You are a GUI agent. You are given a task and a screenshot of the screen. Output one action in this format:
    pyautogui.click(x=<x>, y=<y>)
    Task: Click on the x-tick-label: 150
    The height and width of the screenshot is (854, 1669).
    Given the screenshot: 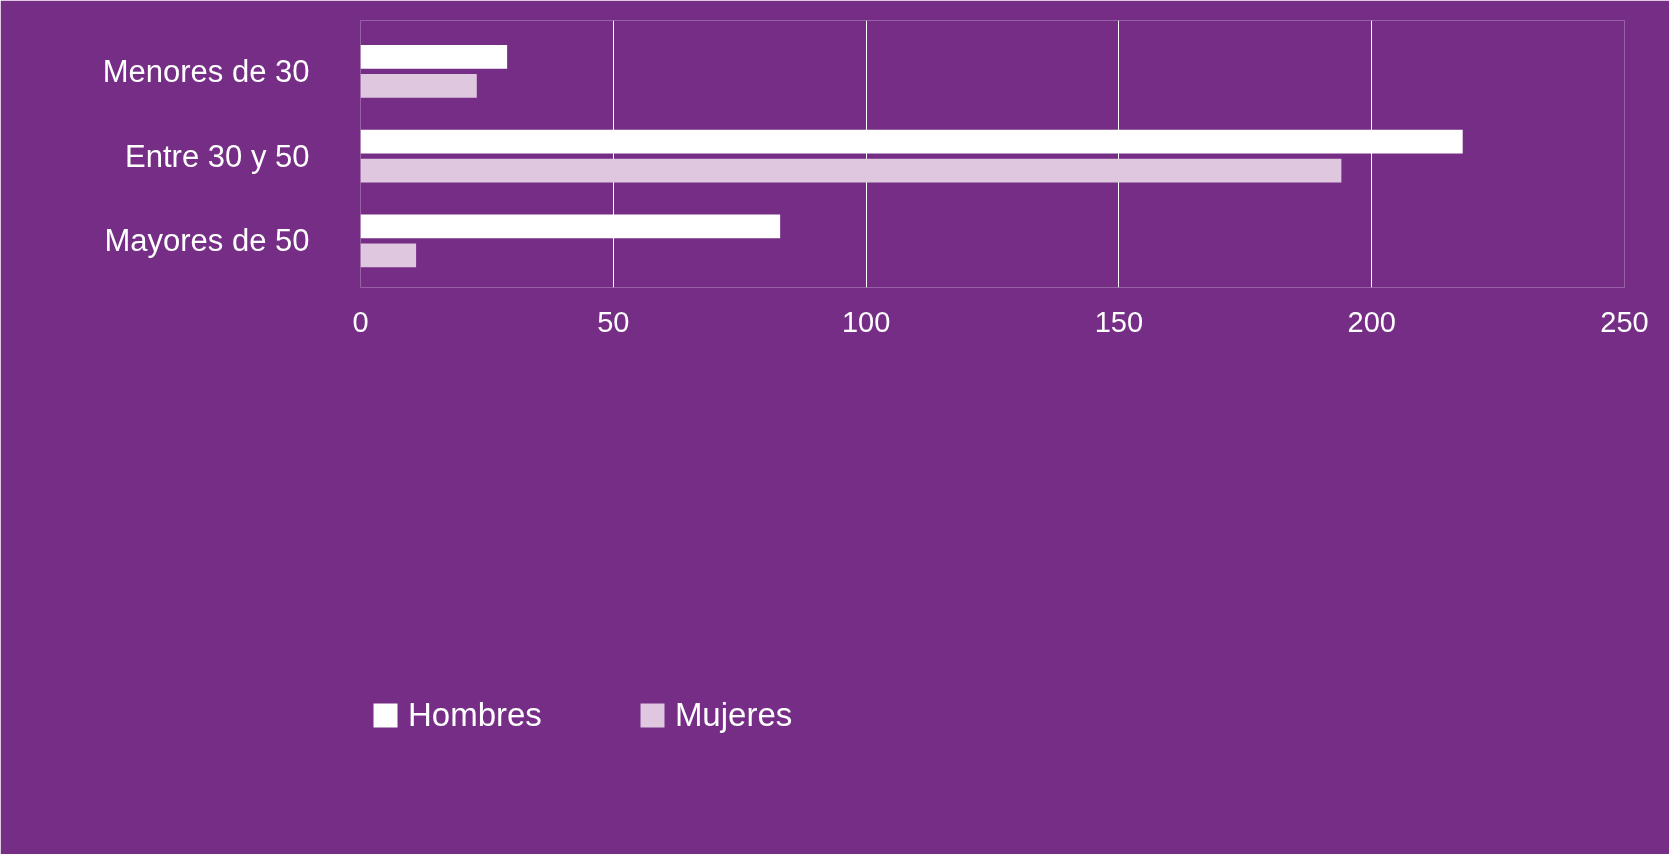 What is the action you would take?
    pyautogui.click(x=1119, y=321)
    